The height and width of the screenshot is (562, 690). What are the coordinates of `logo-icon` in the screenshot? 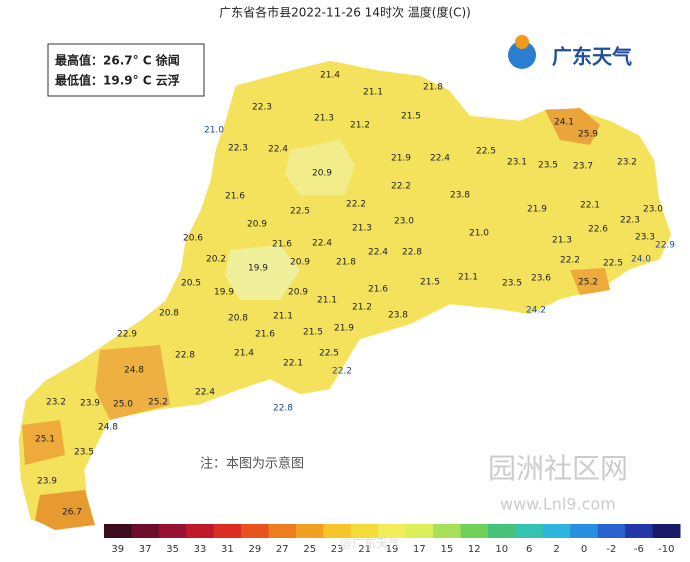 It's located at (522, 55).